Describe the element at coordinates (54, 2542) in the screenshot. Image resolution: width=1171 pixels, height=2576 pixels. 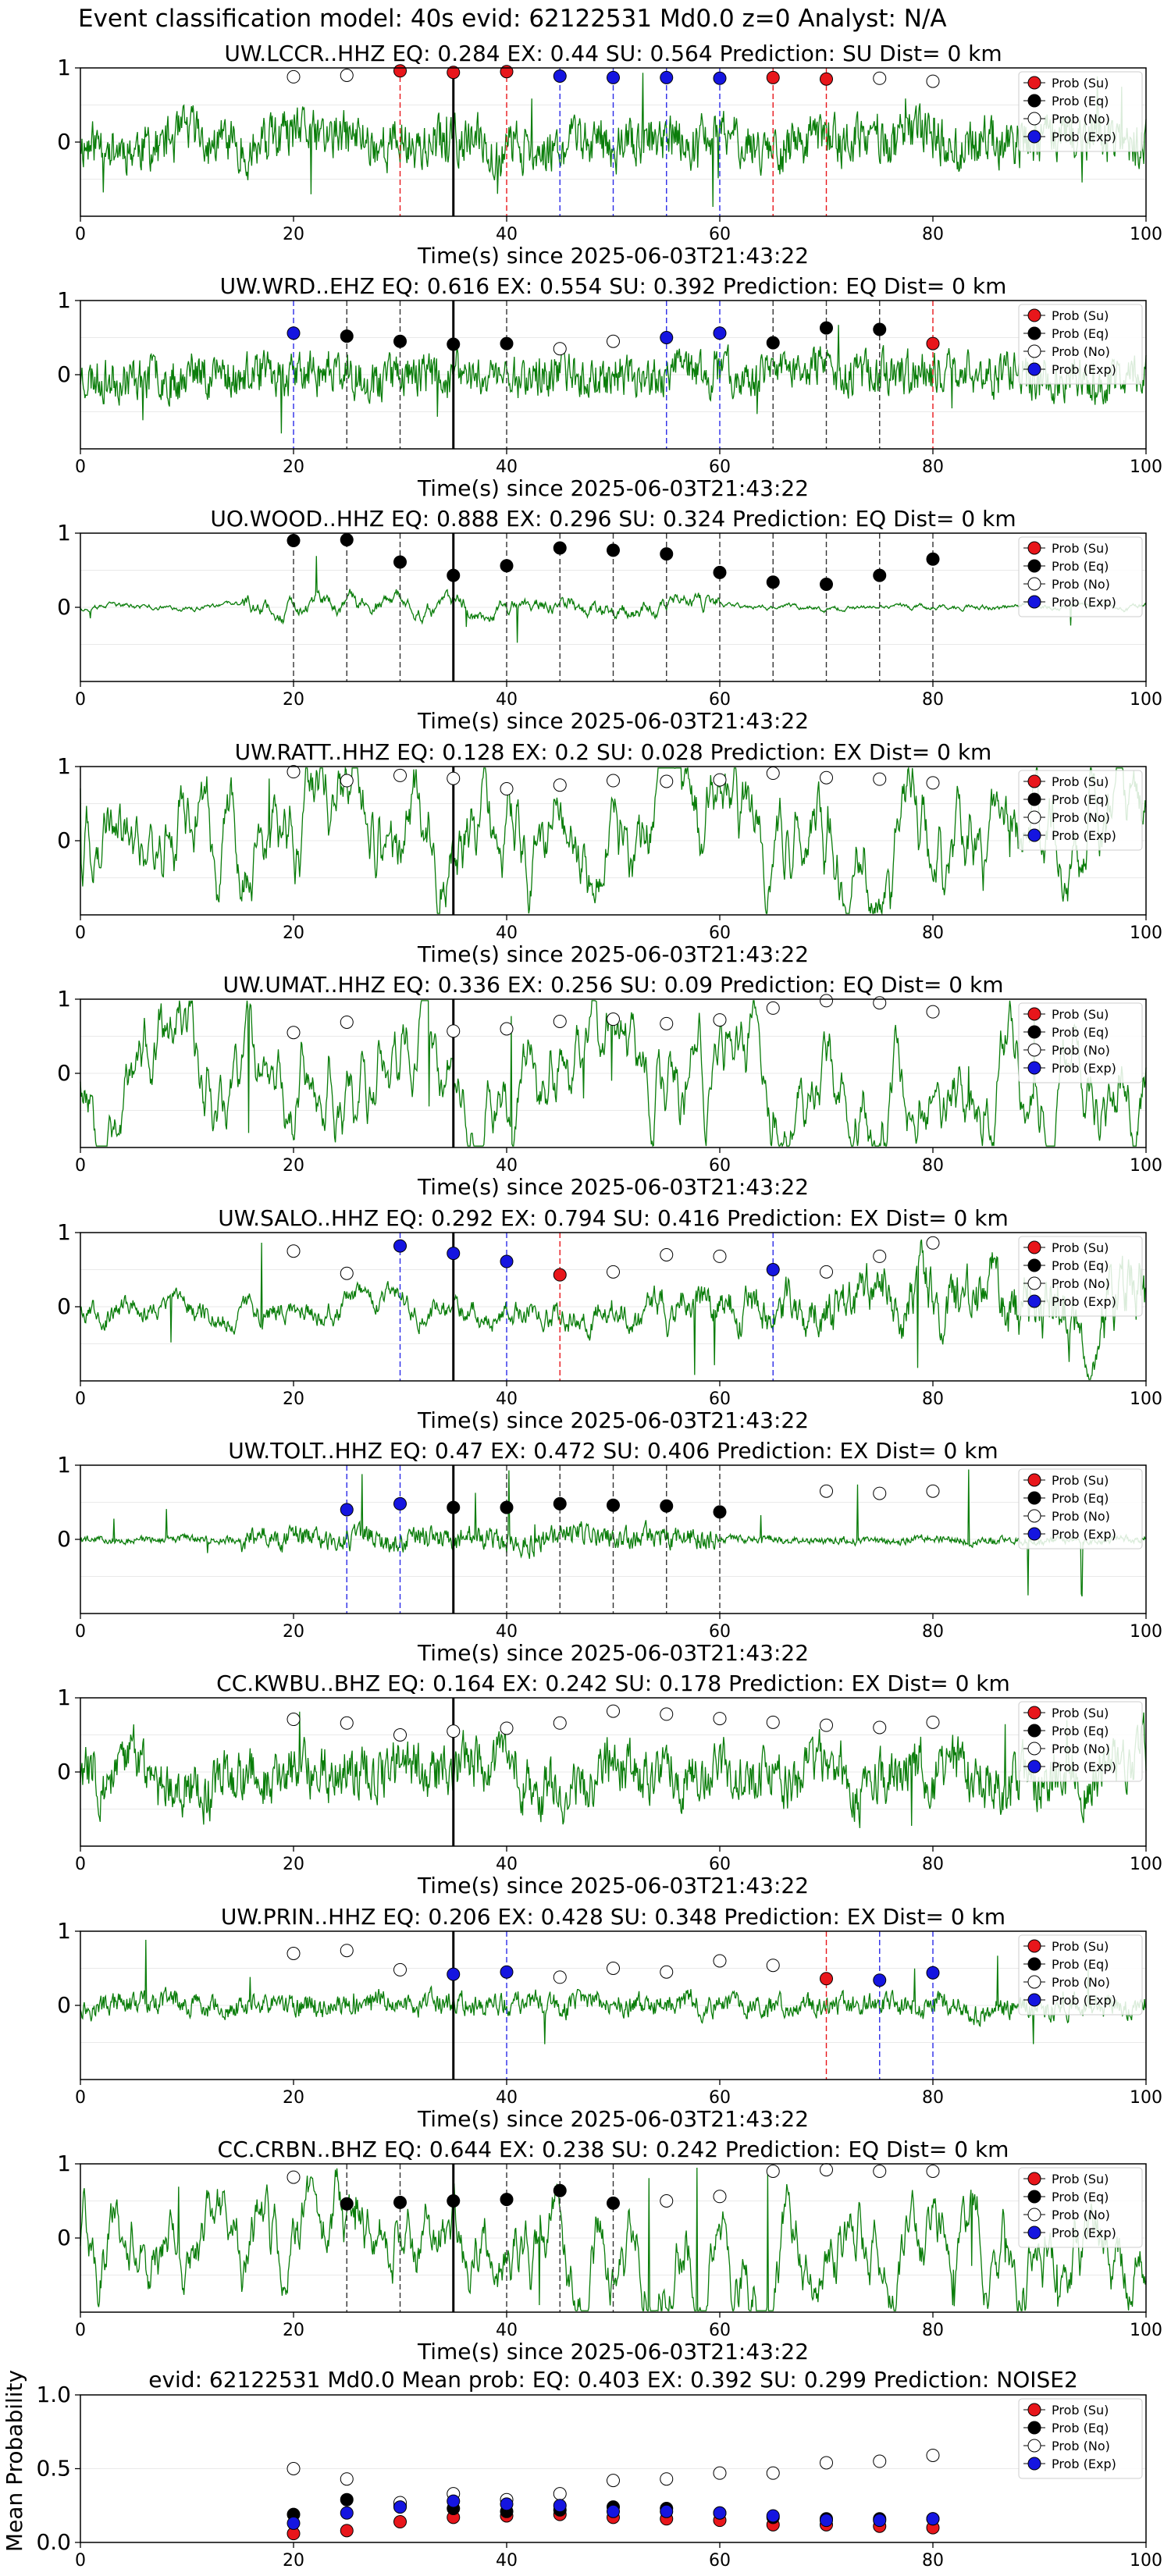
I see `y-tick-label: 0.0` at that location.